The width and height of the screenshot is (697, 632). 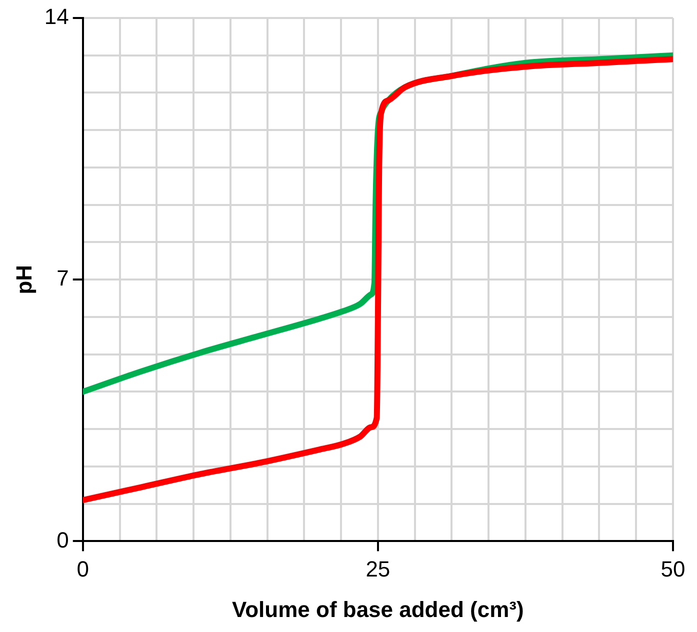 I want to click on y-axis-title: pH, so click(x=23, y=279).